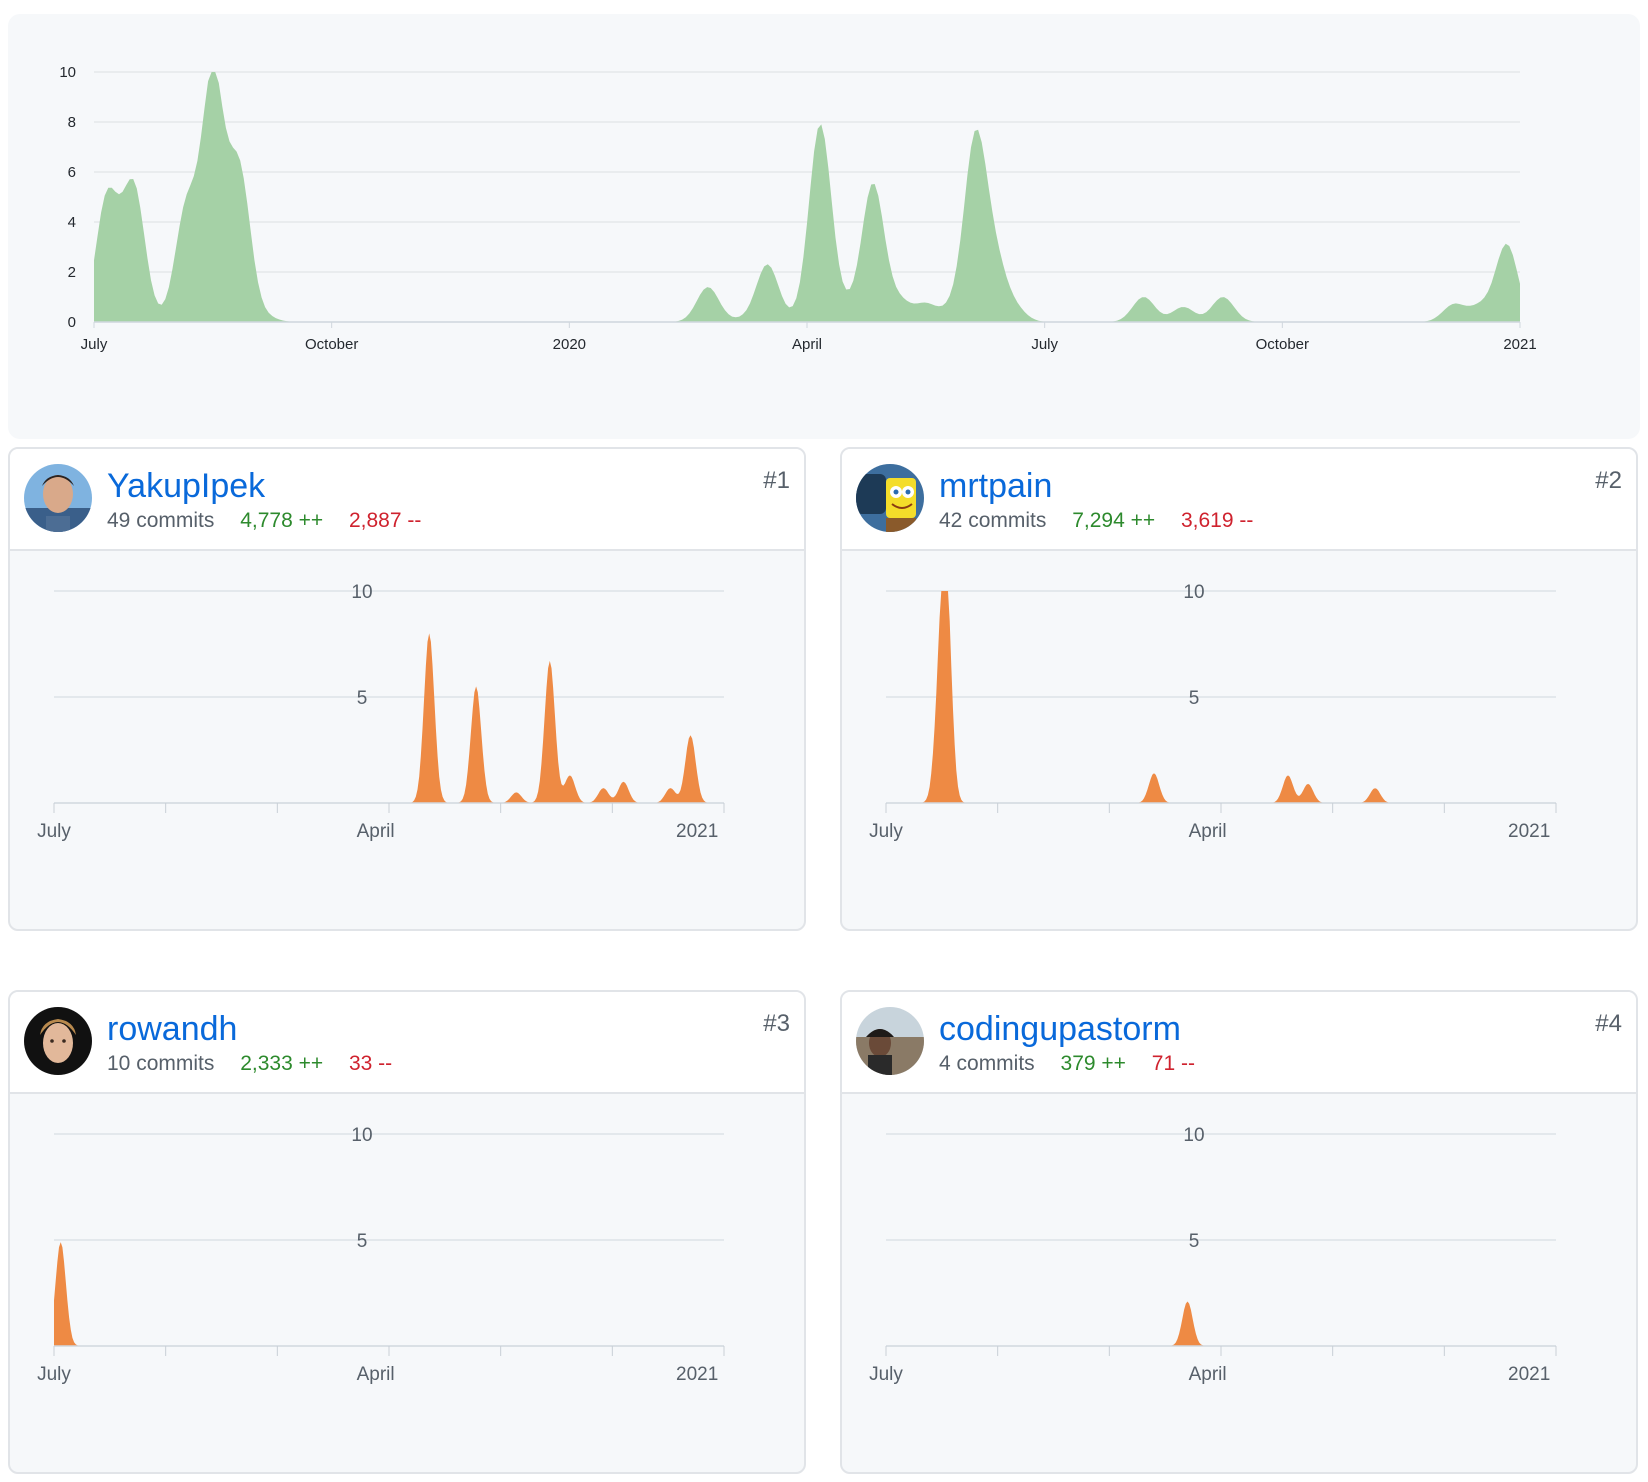 The width and height of the screenshot is (1648, 1482). I want to click on contributor-stats: 42 commits 7,294 ++ 3,619 --, so click(1096, 521).